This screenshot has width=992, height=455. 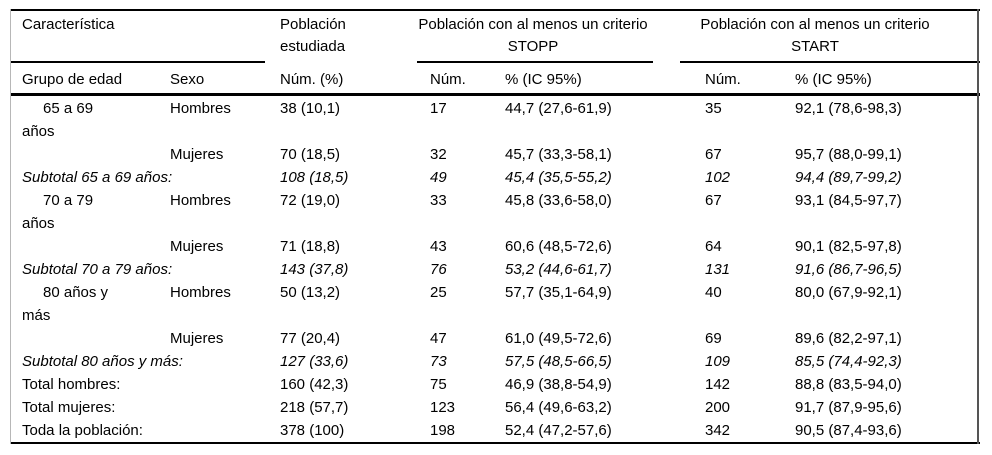 I want to click on cell-stopp-n: 47, so click(x=438, y=338).